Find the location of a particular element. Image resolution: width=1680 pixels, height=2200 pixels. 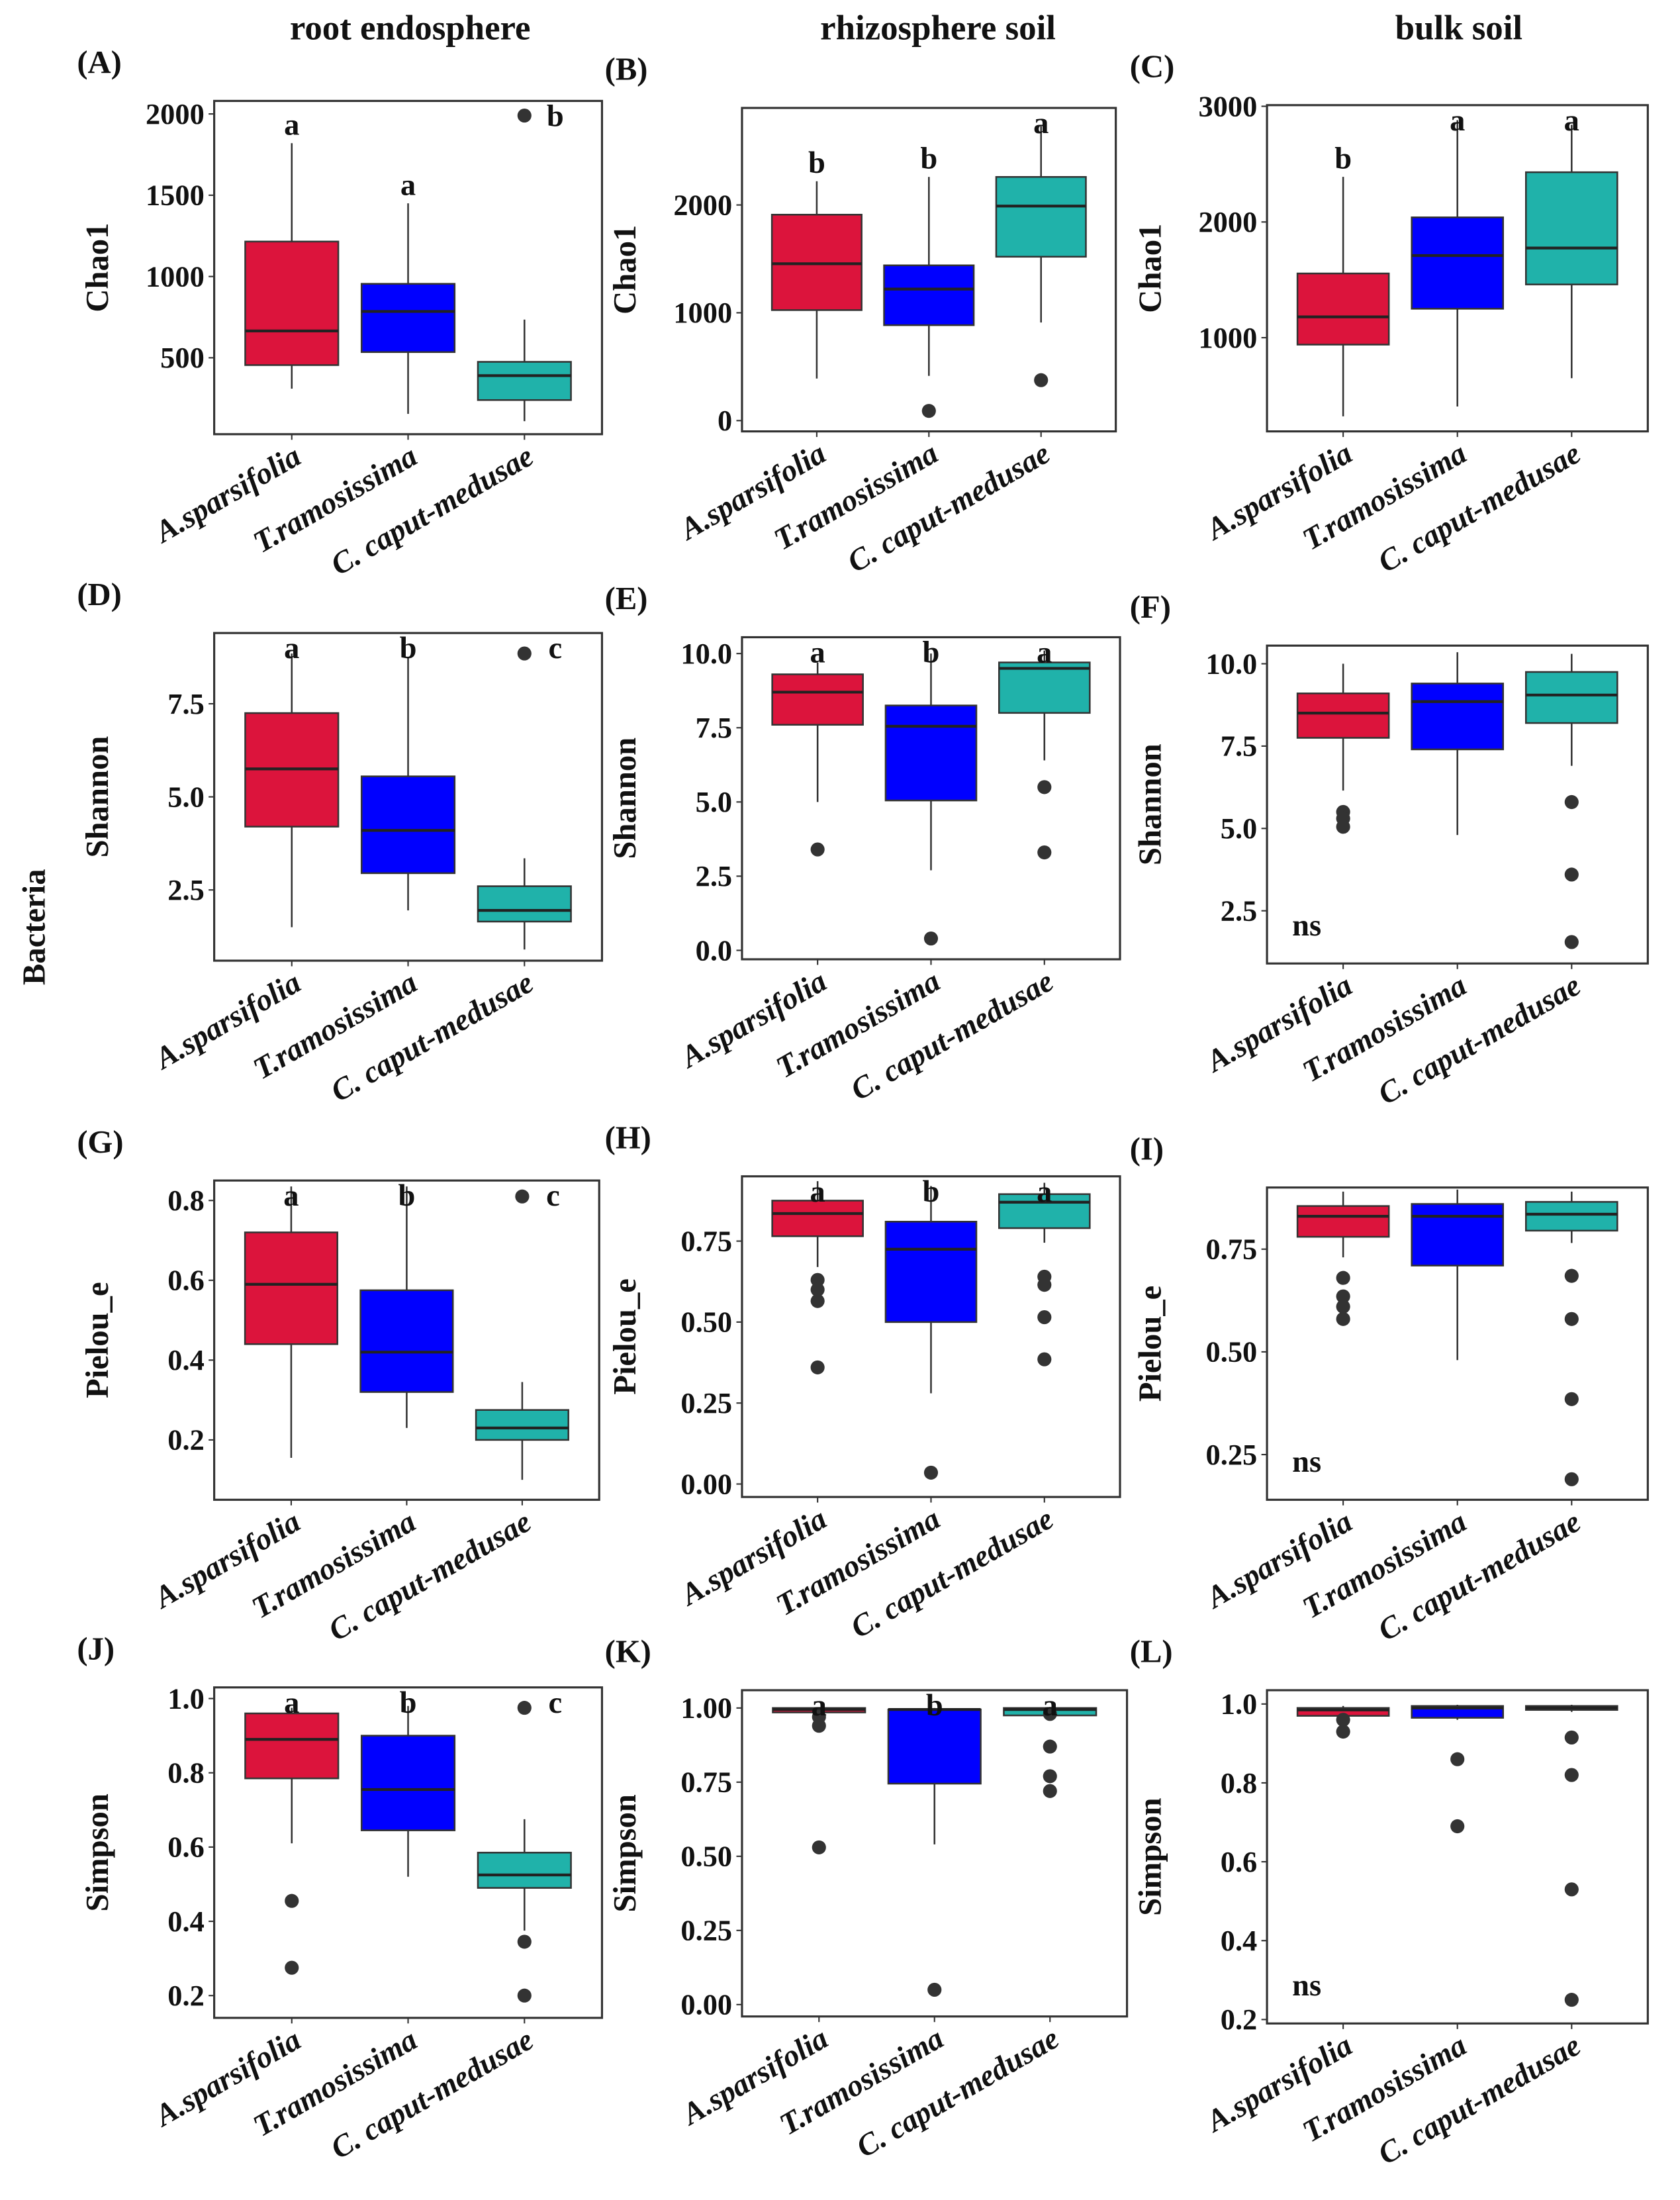

y-tick-label: 0.00 is located at coordinates (706, 2004).